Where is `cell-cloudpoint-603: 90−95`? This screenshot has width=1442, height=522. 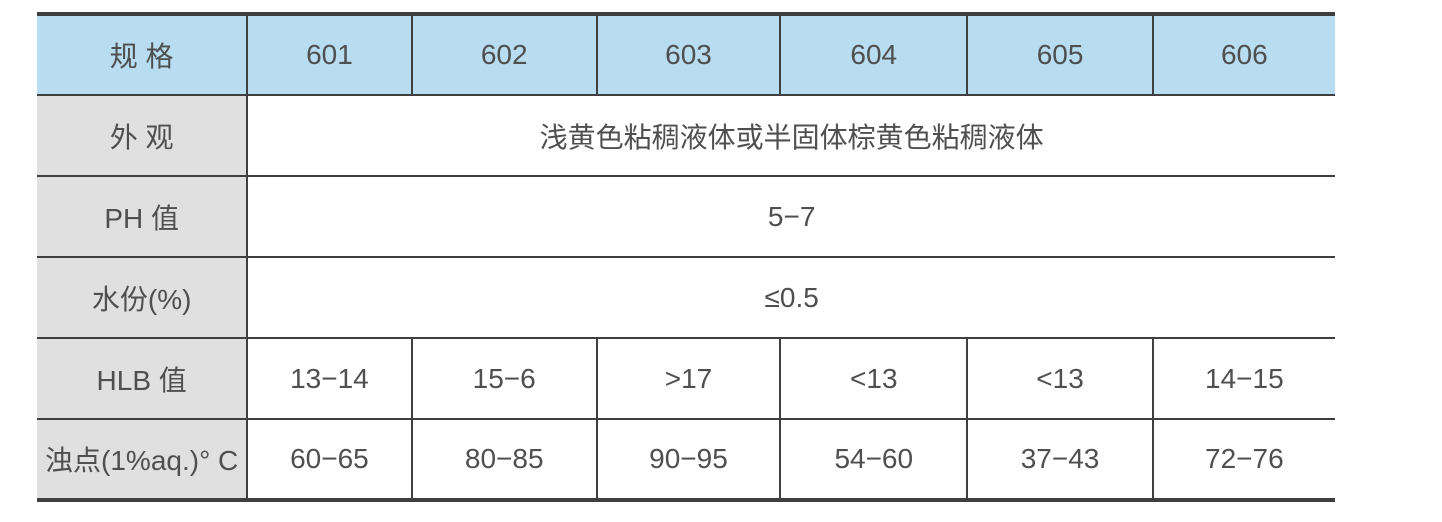 cell-cloudpoint-603: 90−95 is located at coordinates (688, 459).